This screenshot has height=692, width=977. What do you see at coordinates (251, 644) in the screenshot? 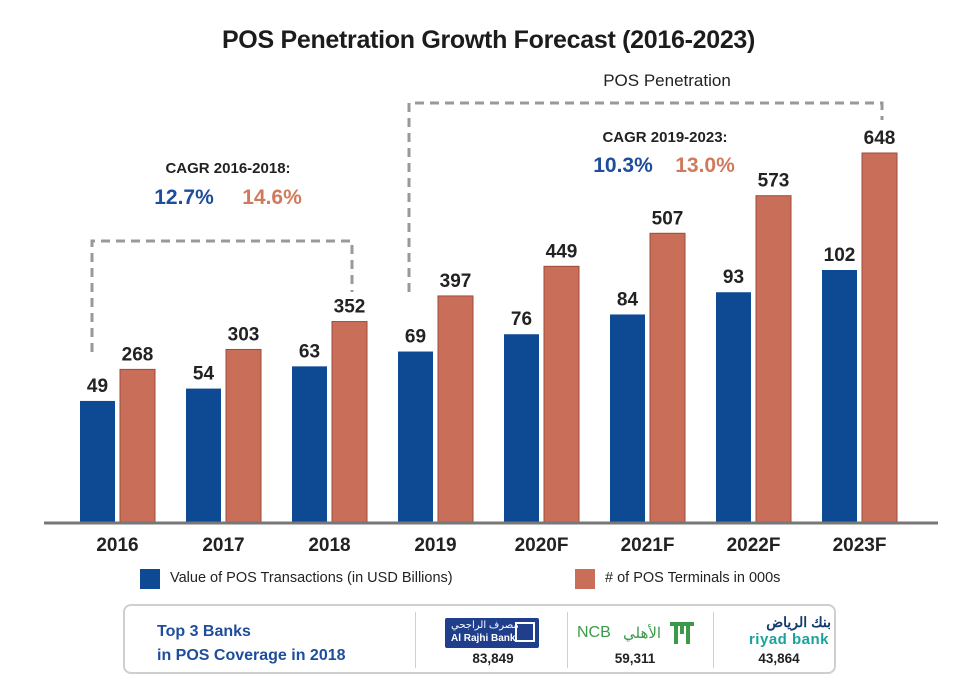
I see `top-banks-title: Top 3 Banks in POS Coverage in 2018` at bounding box center [251, 644].